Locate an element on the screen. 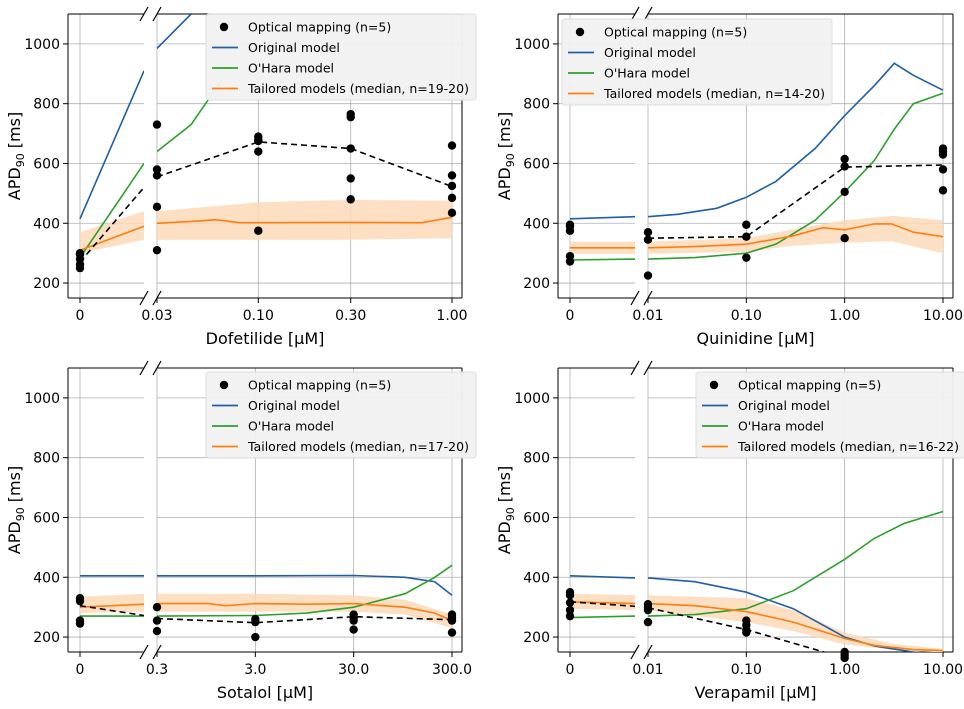 Image resolution: width=964 pixels, height=709 pixels. legend-label: Tailored models (median, n=16-22) is located at coordinates (848, 446).